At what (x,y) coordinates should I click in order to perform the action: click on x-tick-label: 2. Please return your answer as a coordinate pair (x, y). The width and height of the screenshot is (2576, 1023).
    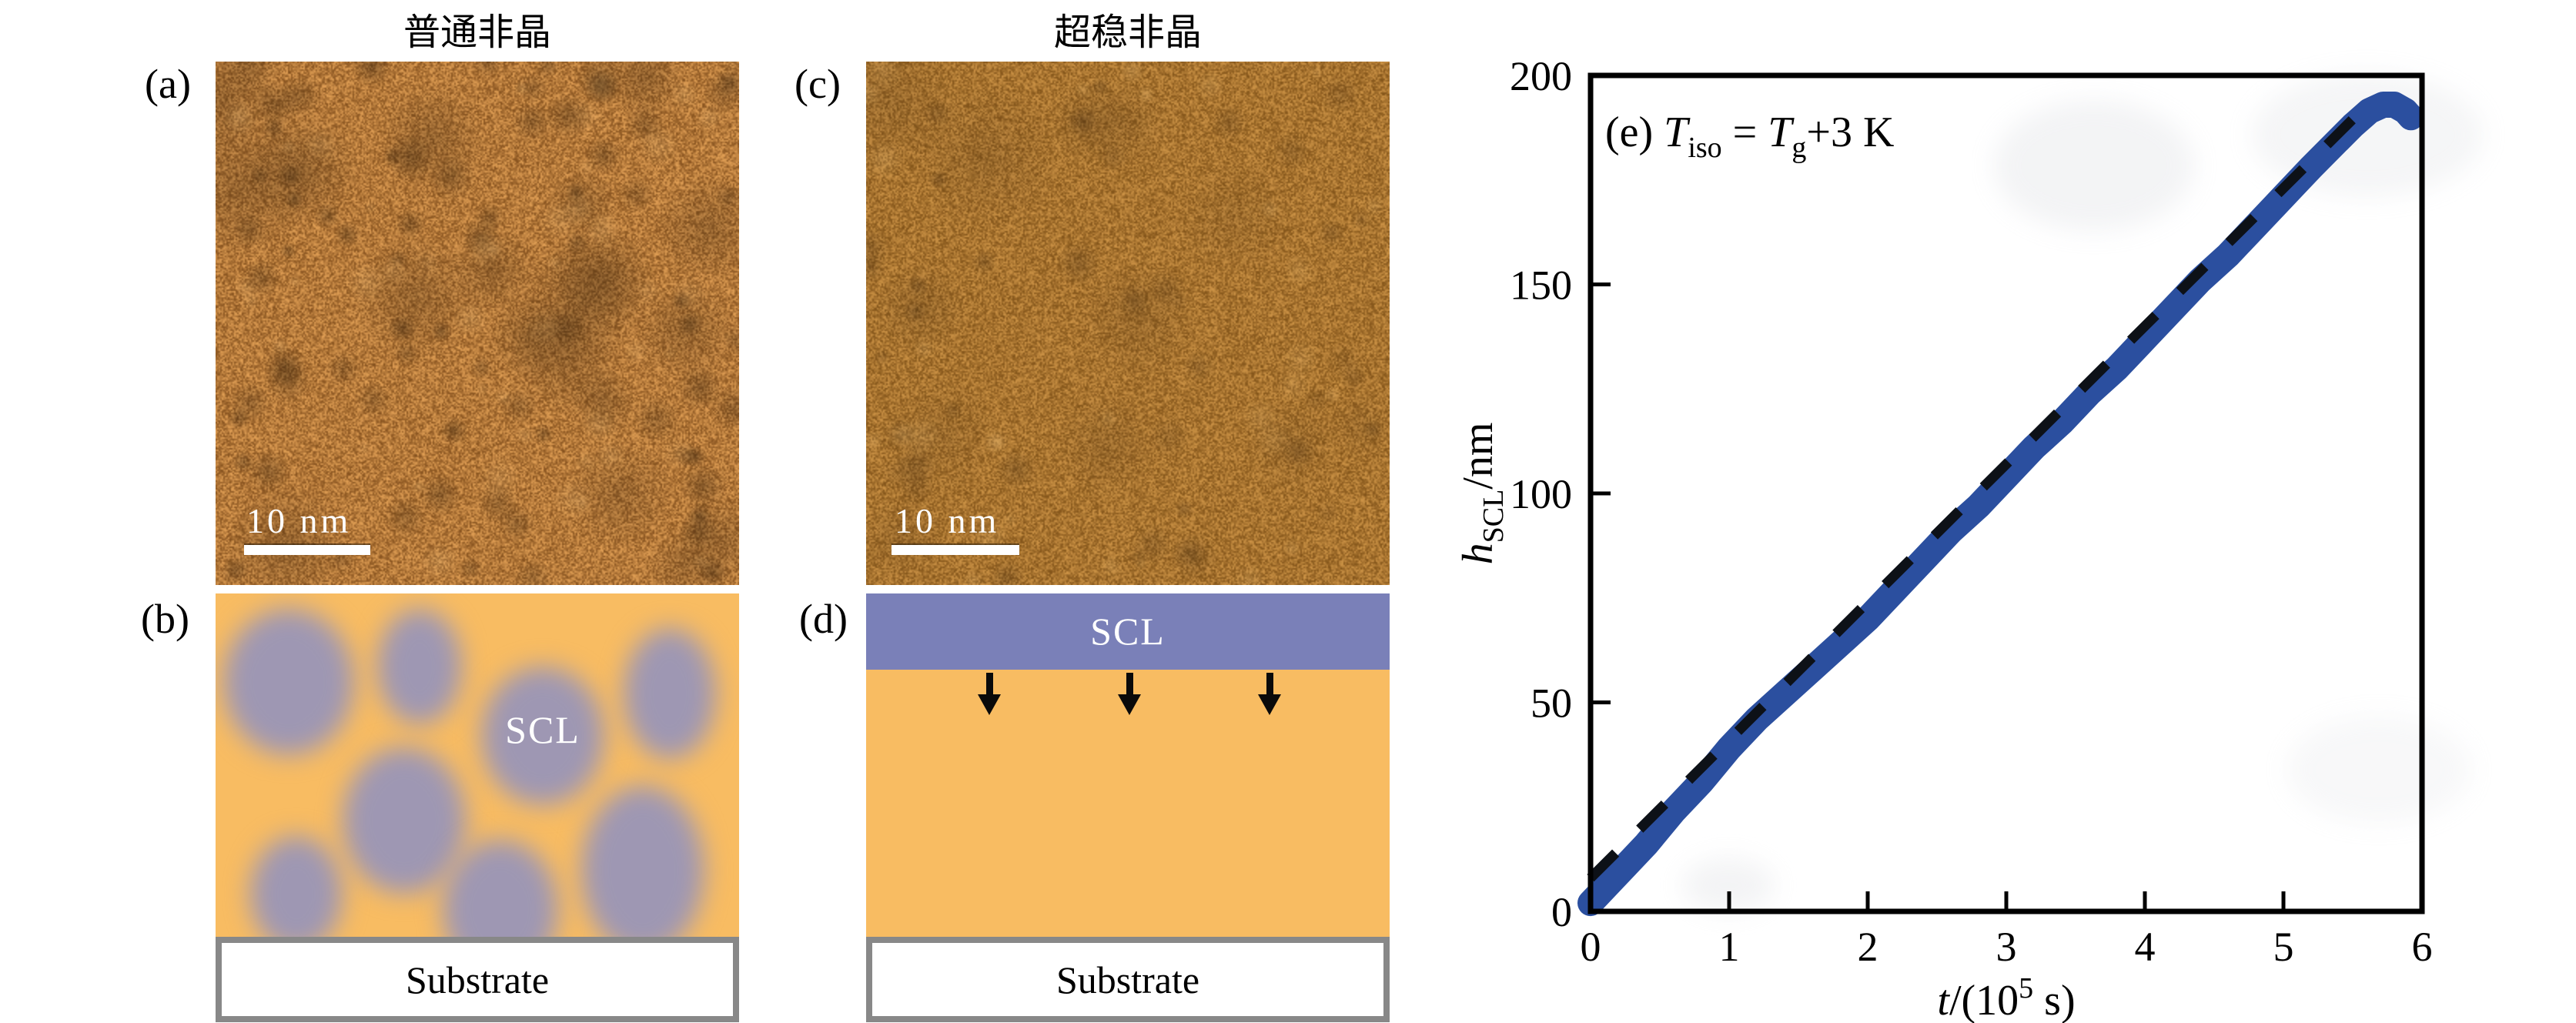
    Looking at the image, I should click on (1868, 947).